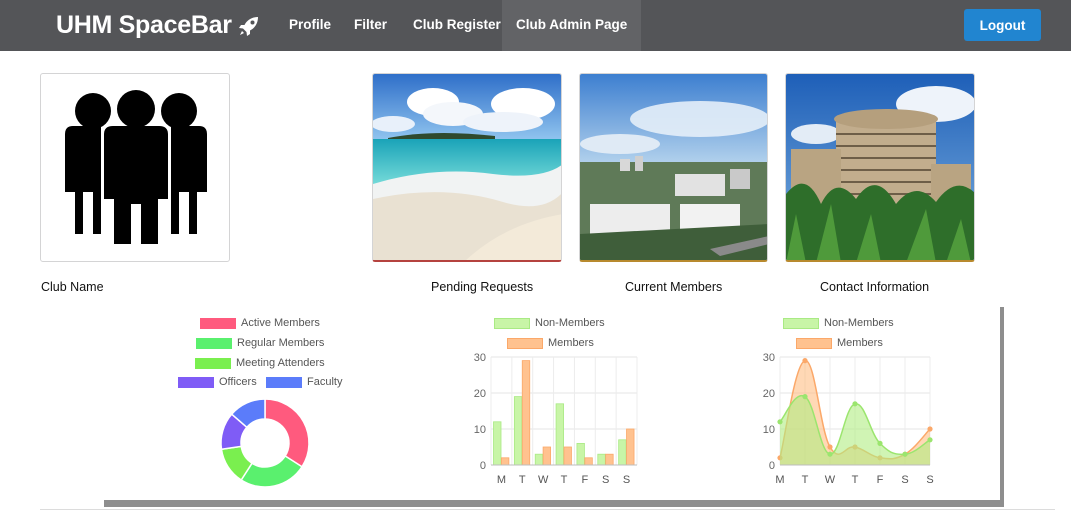  Describe the element at coordinates (769, 430) in the screenshot. I see `area-y-tick-label: 10` at that location.